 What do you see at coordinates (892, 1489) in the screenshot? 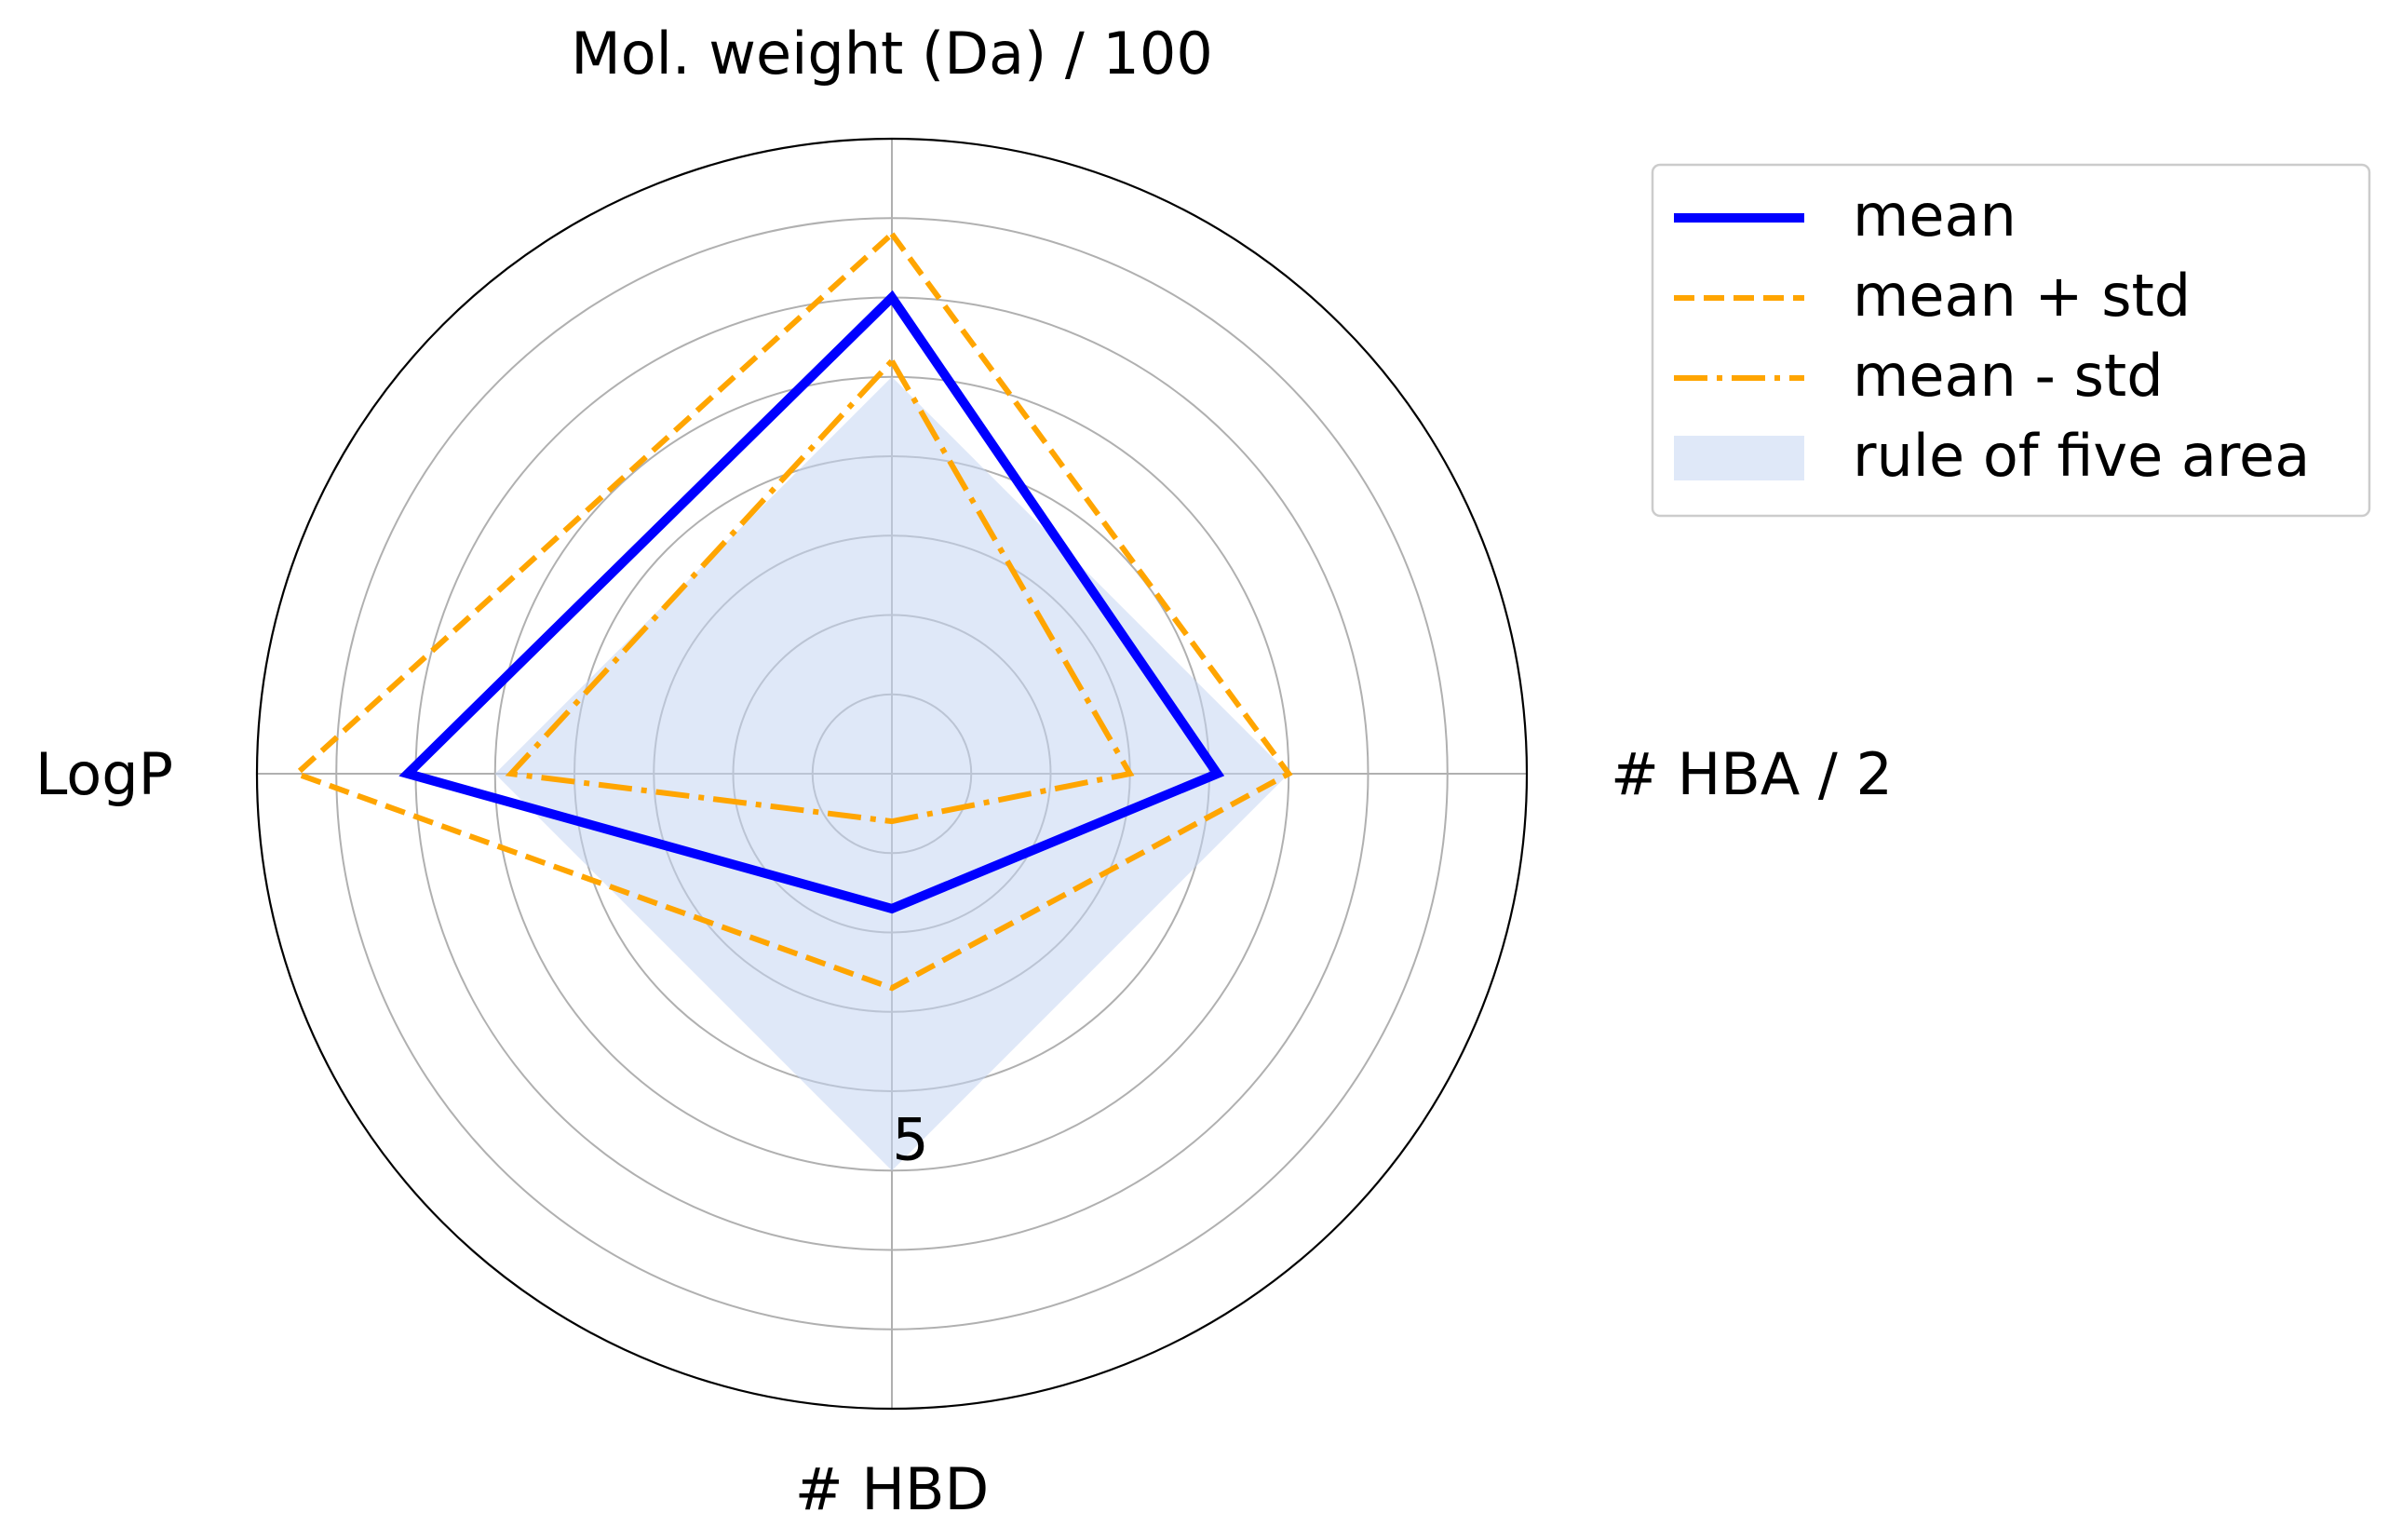
I see `axis-label: # HBD` at bounding box center [892, 1489].